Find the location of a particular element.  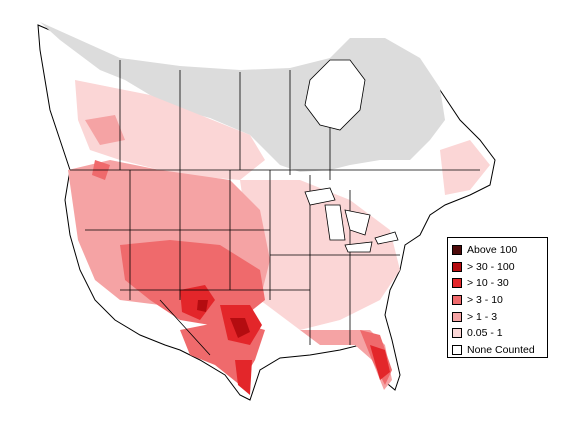

legend-item: > 30 - 100 is located at coordinates (498, 267).